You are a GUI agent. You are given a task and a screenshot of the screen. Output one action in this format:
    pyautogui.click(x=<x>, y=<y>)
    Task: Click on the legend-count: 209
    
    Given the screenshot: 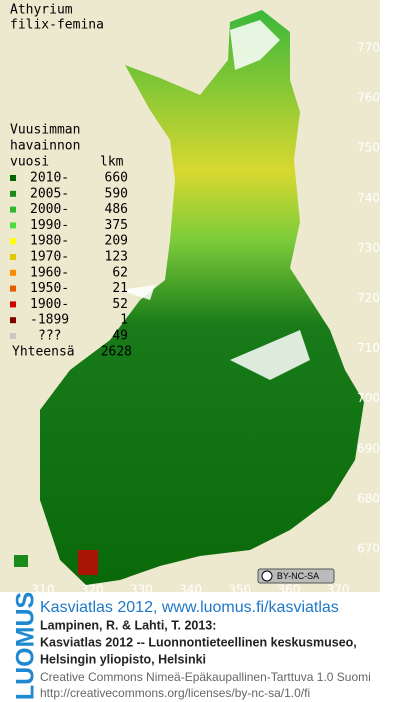 What is the action you would take?
    pyautogui.click(x=116, y=241)
    